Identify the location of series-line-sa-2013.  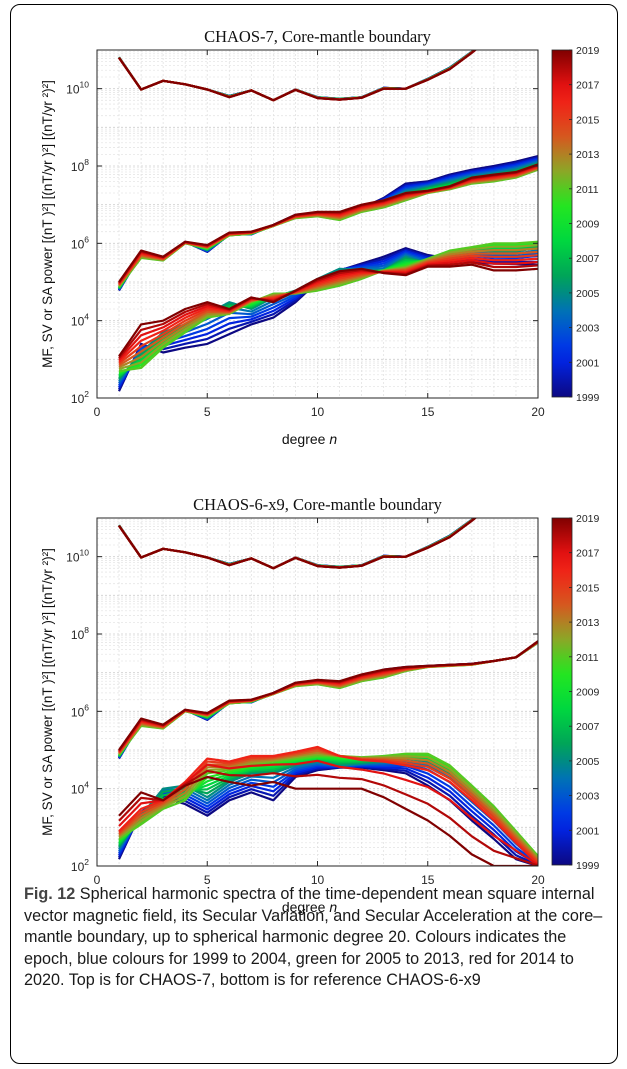
(328, 308).